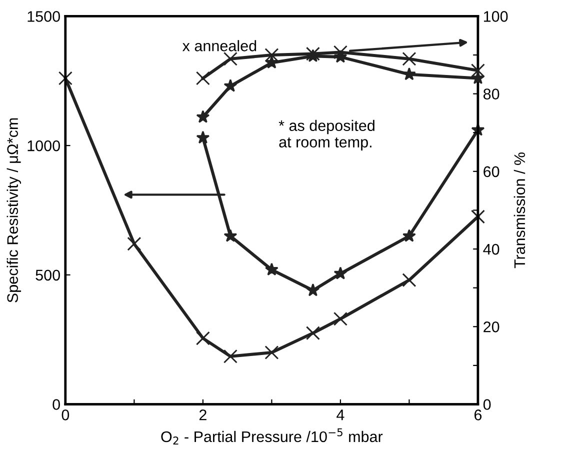  I want to click on x-tick-label: 0, so click(66, 415).